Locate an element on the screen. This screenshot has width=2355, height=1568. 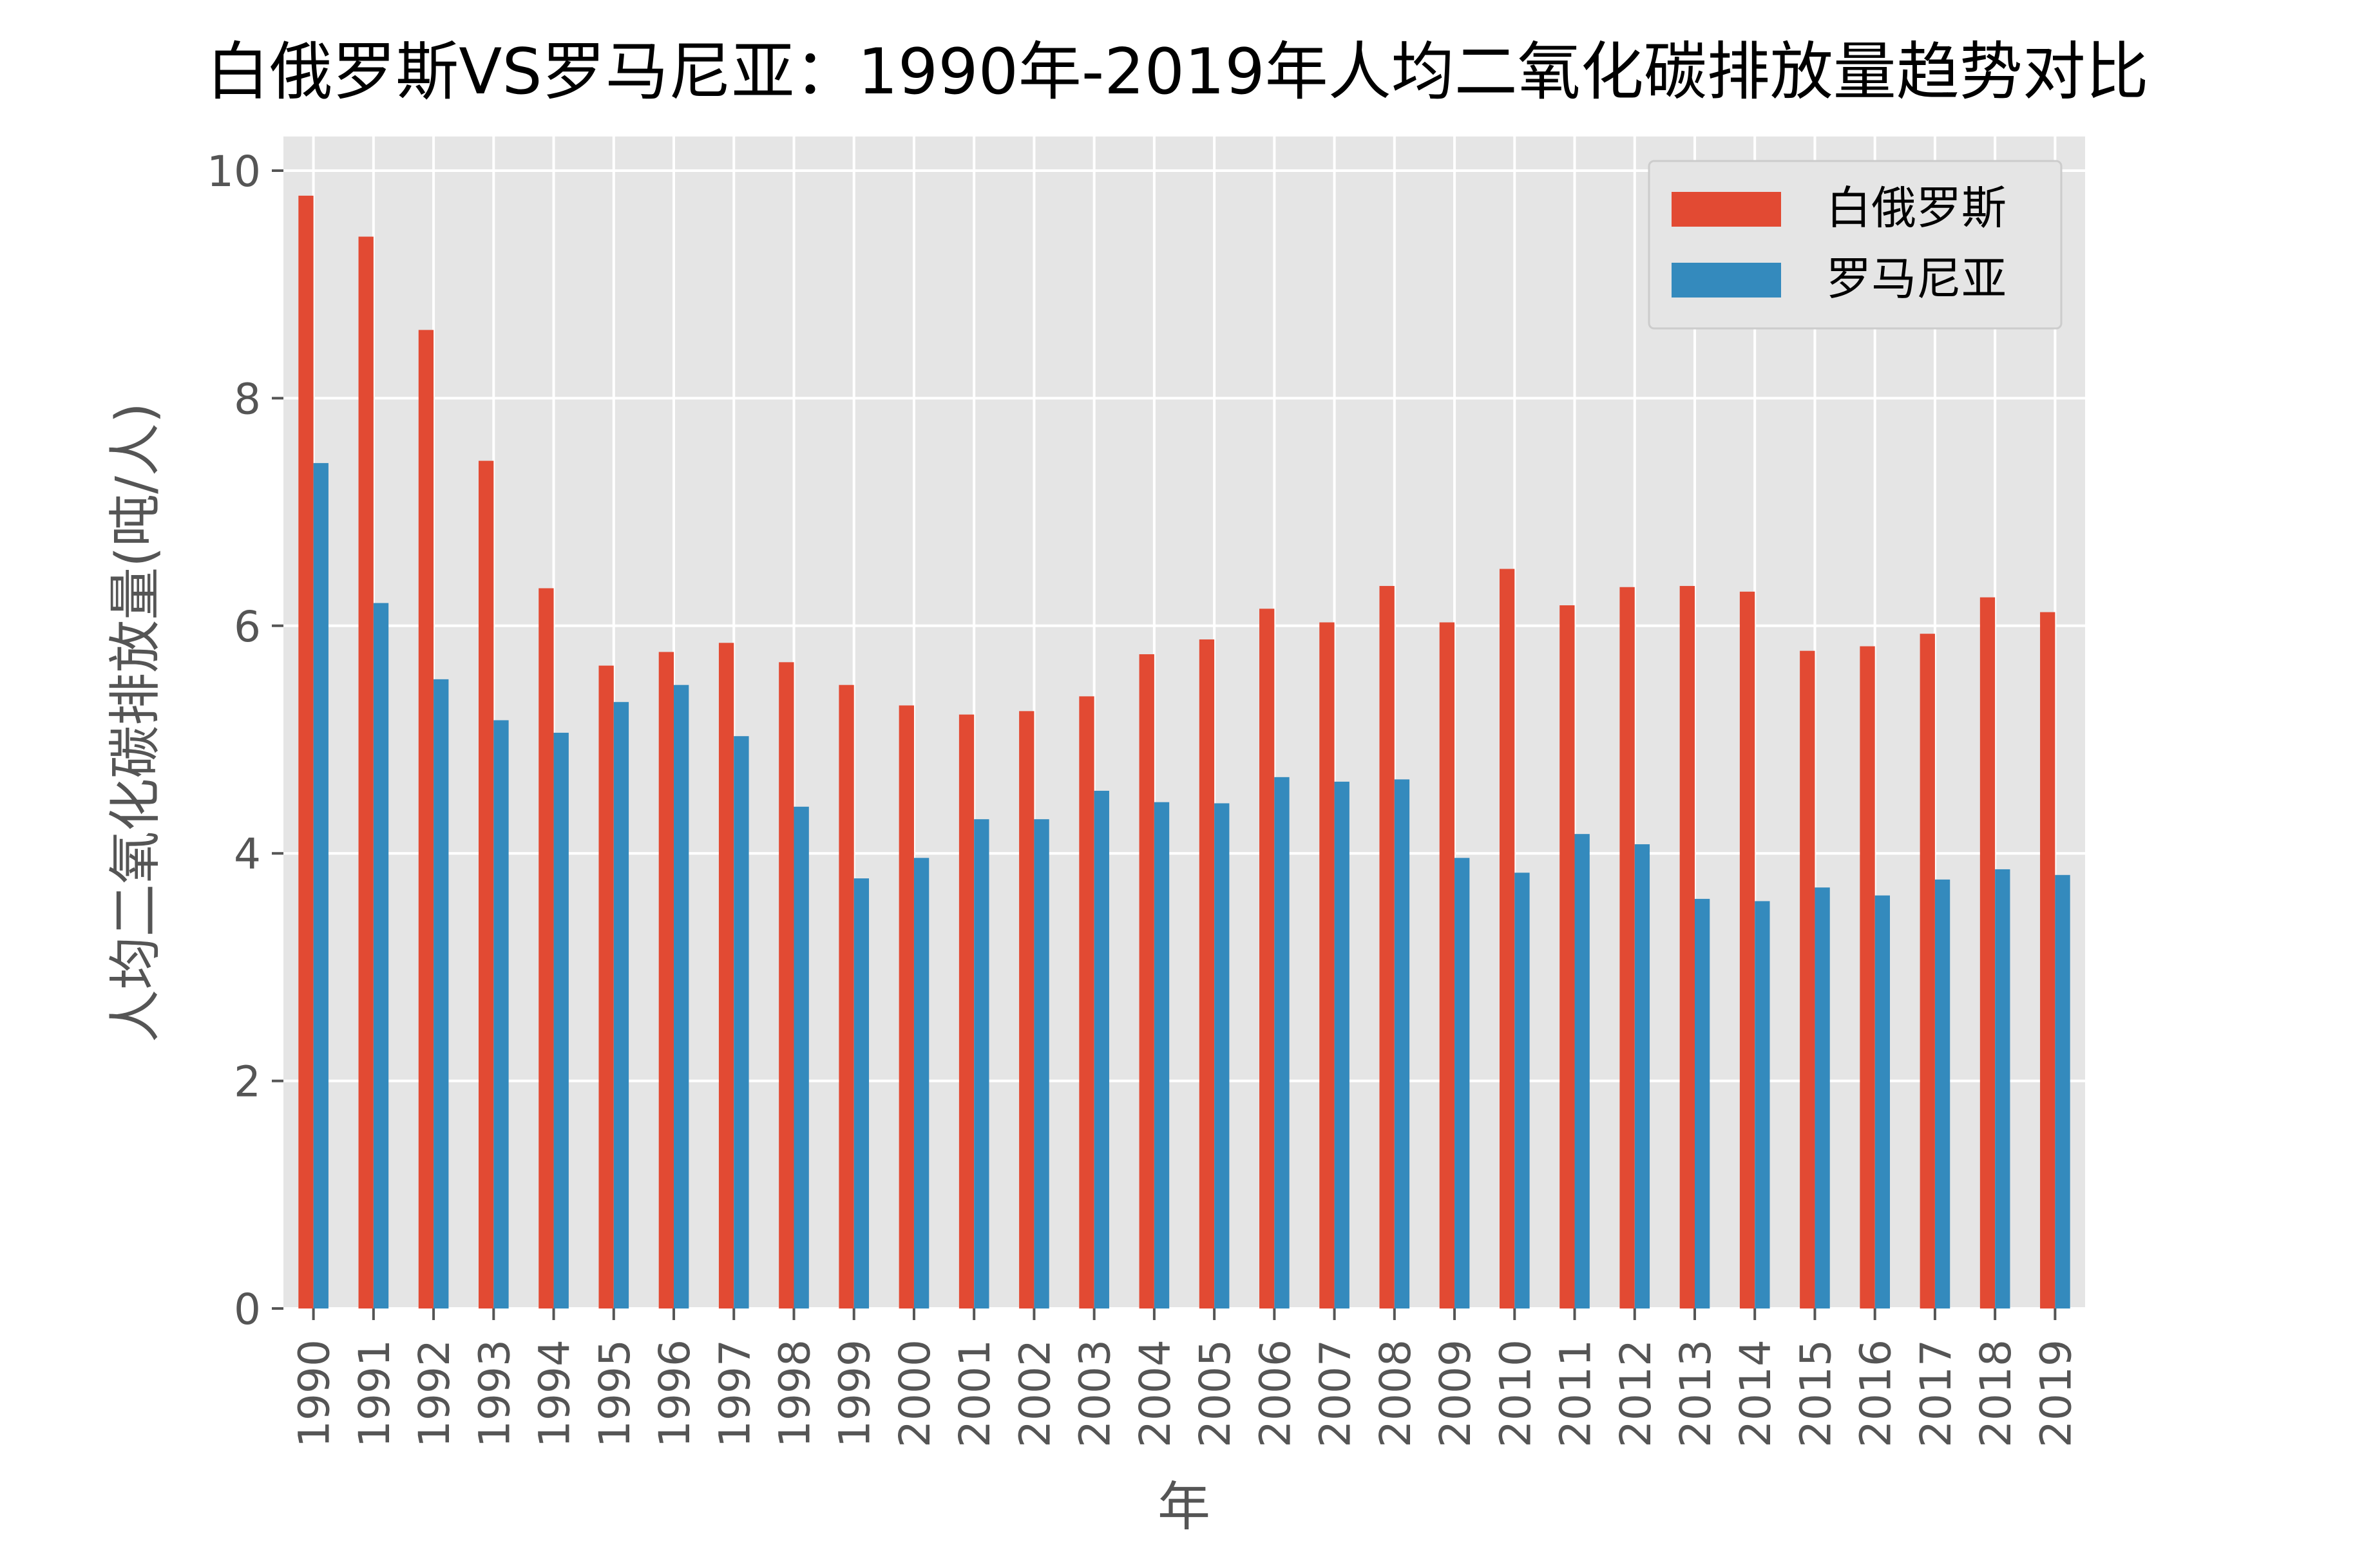
bar-romania-2013 is located at coordinates (1702, 1103).